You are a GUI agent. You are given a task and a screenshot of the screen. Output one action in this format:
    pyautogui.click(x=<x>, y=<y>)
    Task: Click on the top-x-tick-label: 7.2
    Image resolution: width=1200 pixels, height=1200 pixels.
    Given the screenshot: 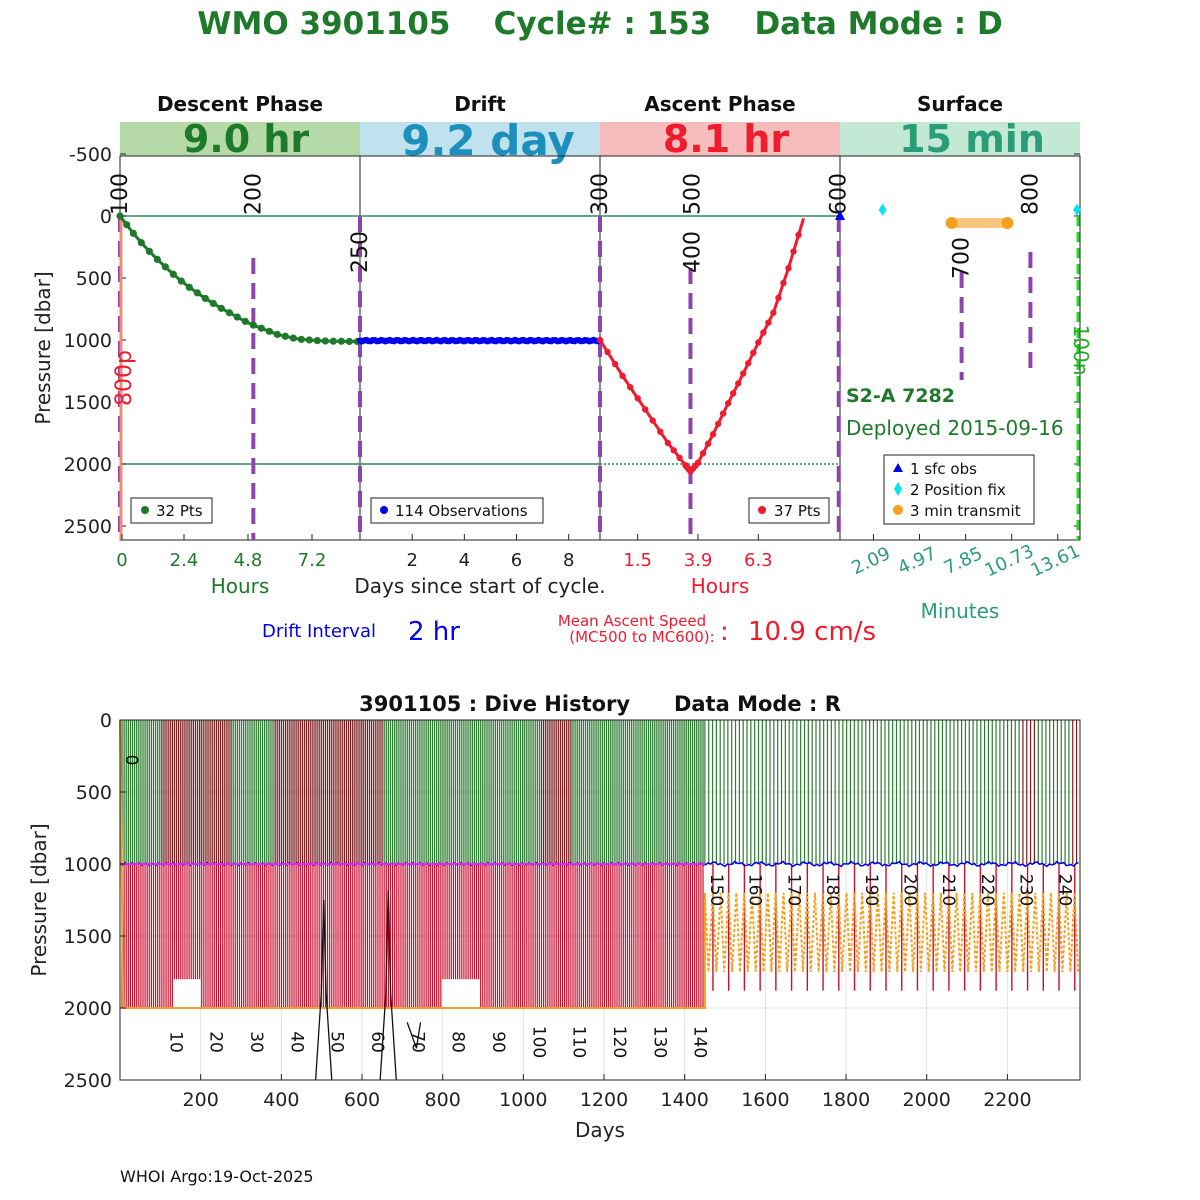 What is the action you would take?
    pyautogui.click(x=312, y=560)
    